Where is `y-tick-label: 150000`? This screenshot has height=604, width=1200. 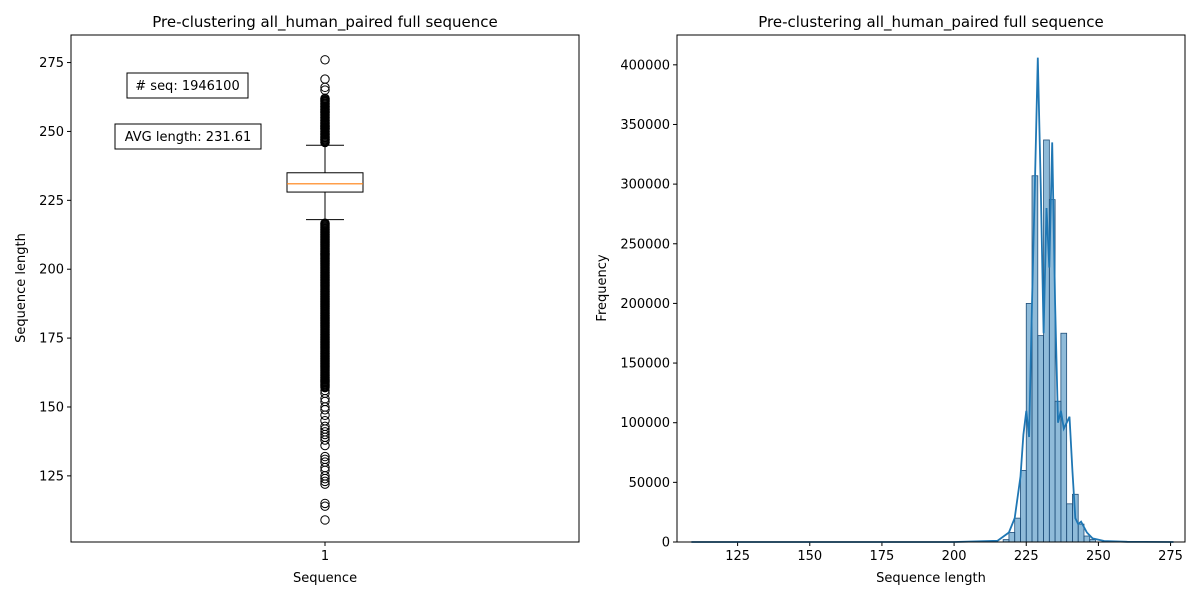 y-tick-label: 150000 is located at coordinates (645, 364).